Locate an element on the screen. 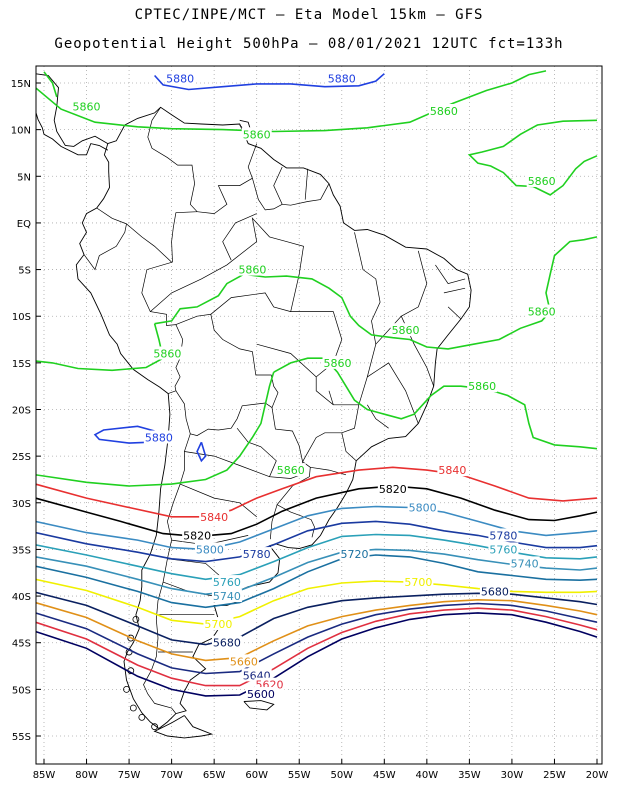 The image size is (618, 800). contour-label-5600: 5600 is located at coordinates (261, 694).